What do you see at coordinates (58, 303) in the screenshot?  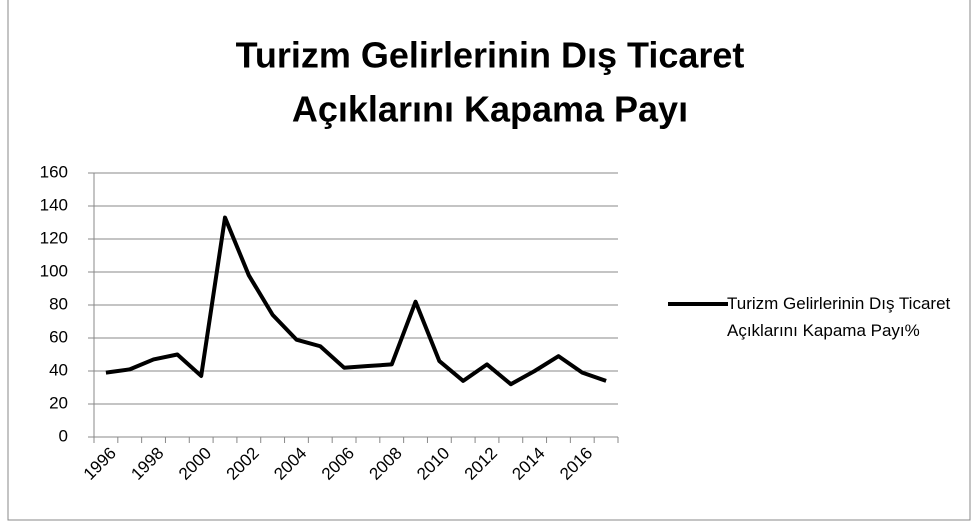 I see `y-tick-label: 80` at bounding box center [58, 303].